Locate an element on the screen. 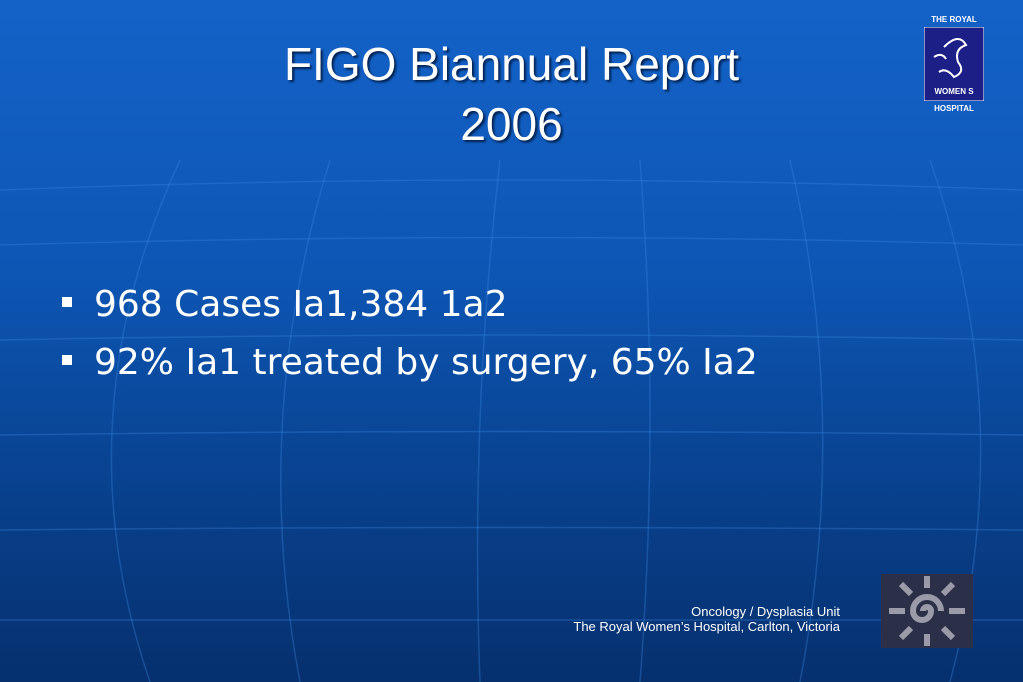 This screenshot has height=682, width=1023. footer-line: Oncology / Dysplasia Unit is located at coordinates (765, 611).